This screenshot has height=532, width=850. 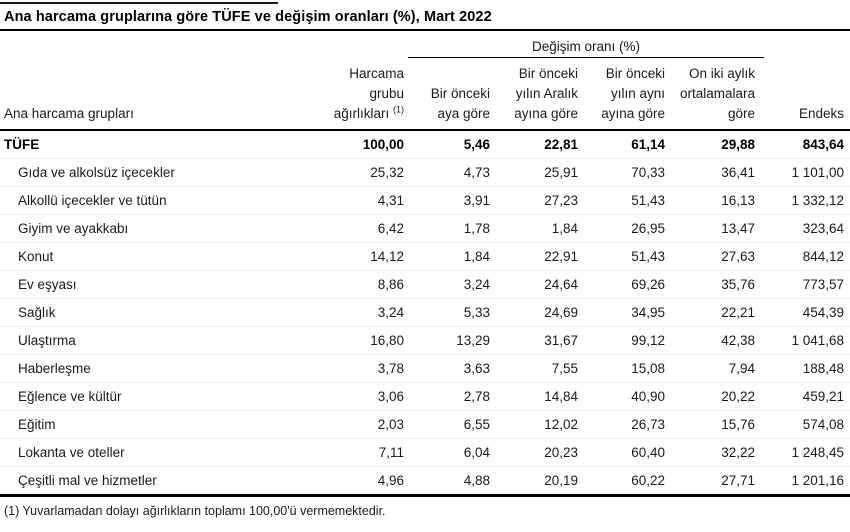 What do you see at coordinates (368, 93) in the screenshot?
I see `column-header-weights: Harcama grubu ağırlıkları (1)` at bounding box center [368, 93].